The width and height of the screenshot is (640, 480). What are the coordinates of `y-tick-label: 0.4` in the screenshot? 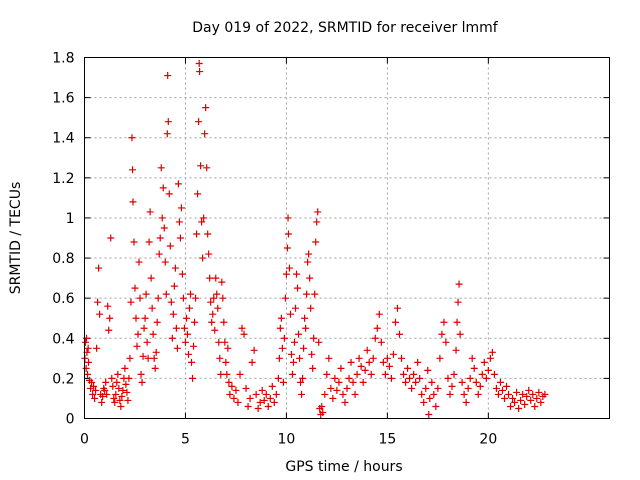 It's located at (63, 339).